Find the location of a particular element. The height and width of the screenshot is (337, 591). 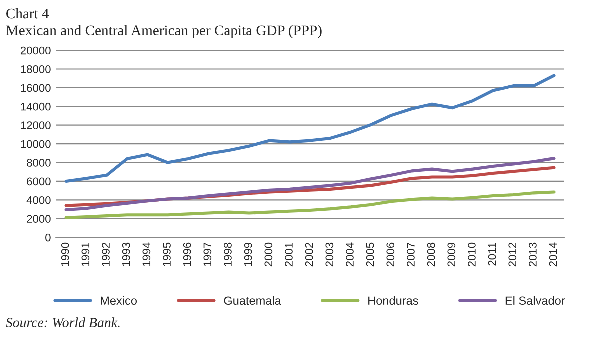

x-tick-label: 2010 is located at coordinates (472, 254).